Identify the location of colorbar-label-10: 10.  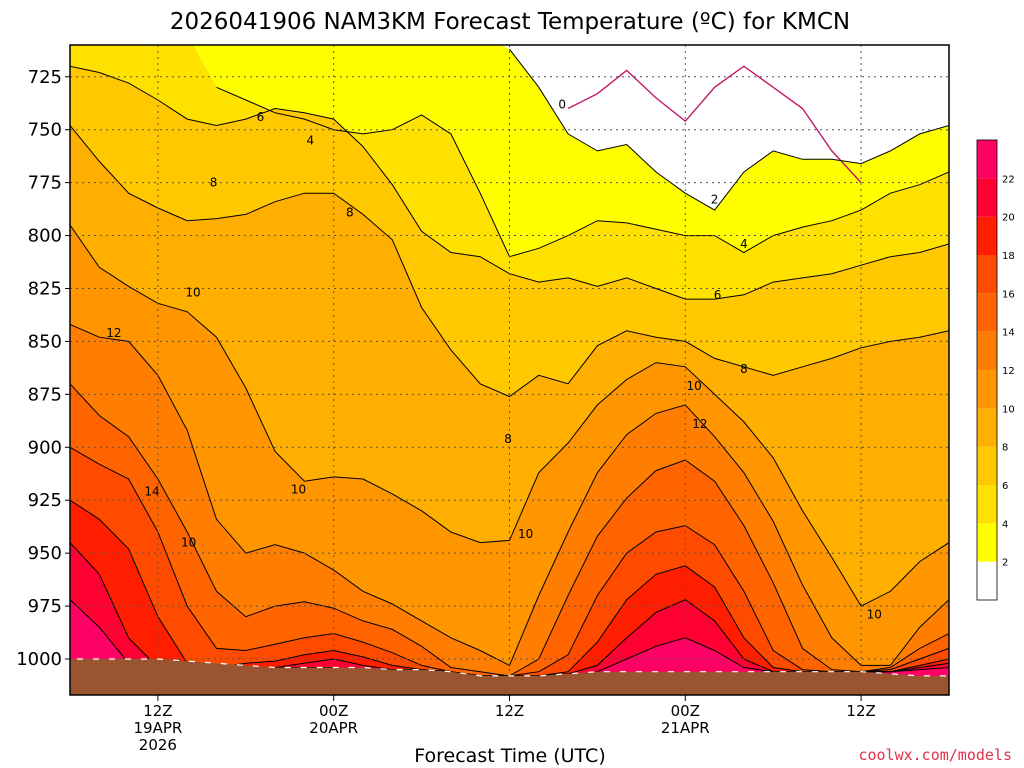
(1008, 409).